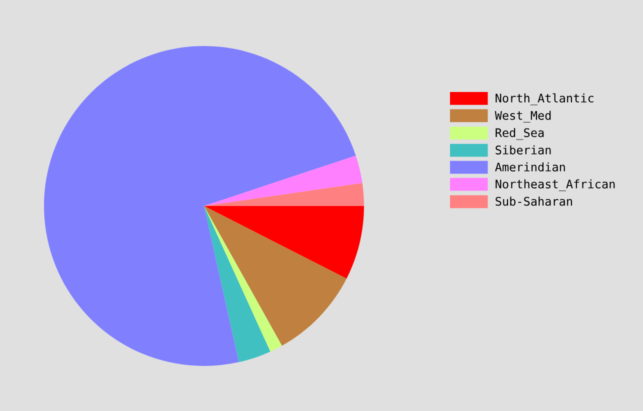 The height and width of the screenshot is (411, 643). What do you see at coordinates (555, 185) in the screenshot?
I see `legend-label: Northeast_African` at bounding box center [555, 185].